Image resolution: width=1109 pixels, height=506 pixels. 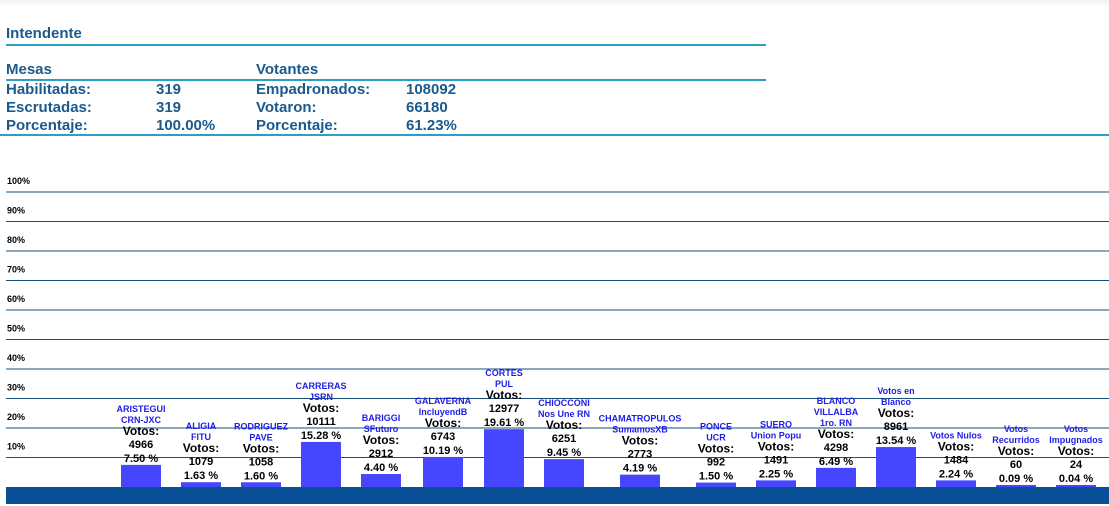 I want to click on category-label: CORTES, so click(x=504, y=373).